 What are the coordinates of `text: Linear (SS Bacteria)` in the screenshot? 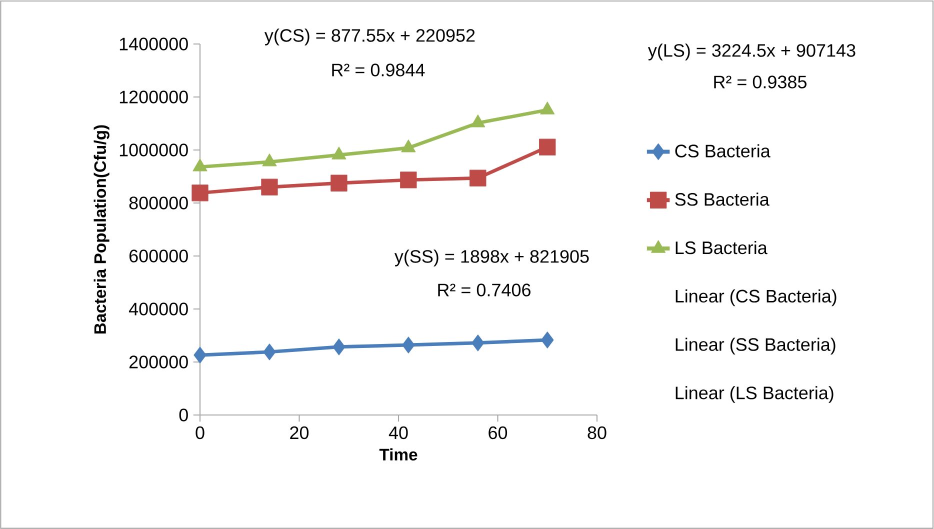 It's located at (756, 346).